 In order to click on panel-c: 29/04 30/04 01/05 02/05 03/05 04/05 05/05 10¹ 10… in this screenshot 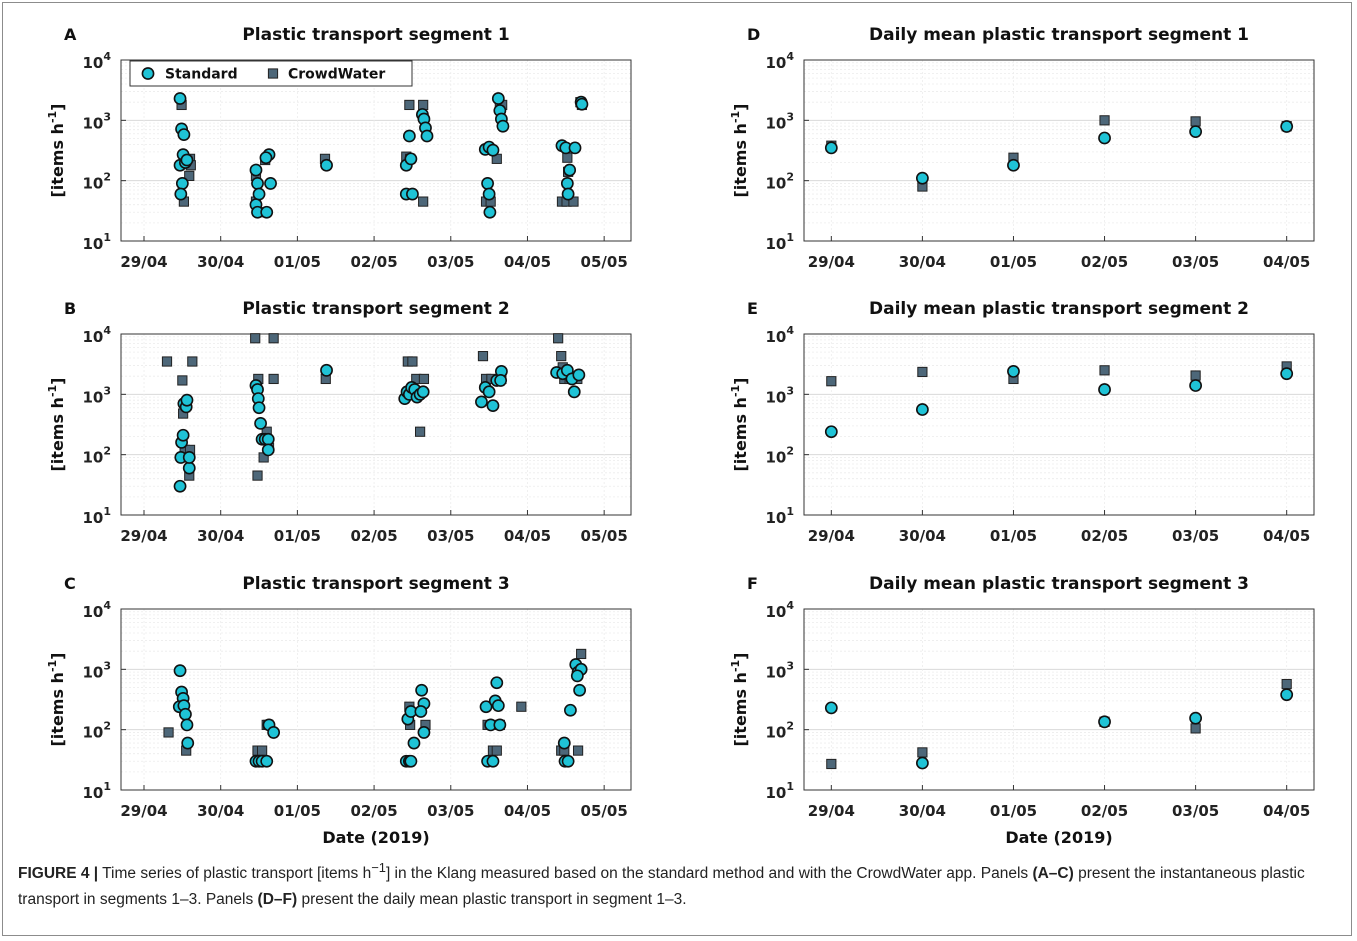, I will do `click(339, 710)`.